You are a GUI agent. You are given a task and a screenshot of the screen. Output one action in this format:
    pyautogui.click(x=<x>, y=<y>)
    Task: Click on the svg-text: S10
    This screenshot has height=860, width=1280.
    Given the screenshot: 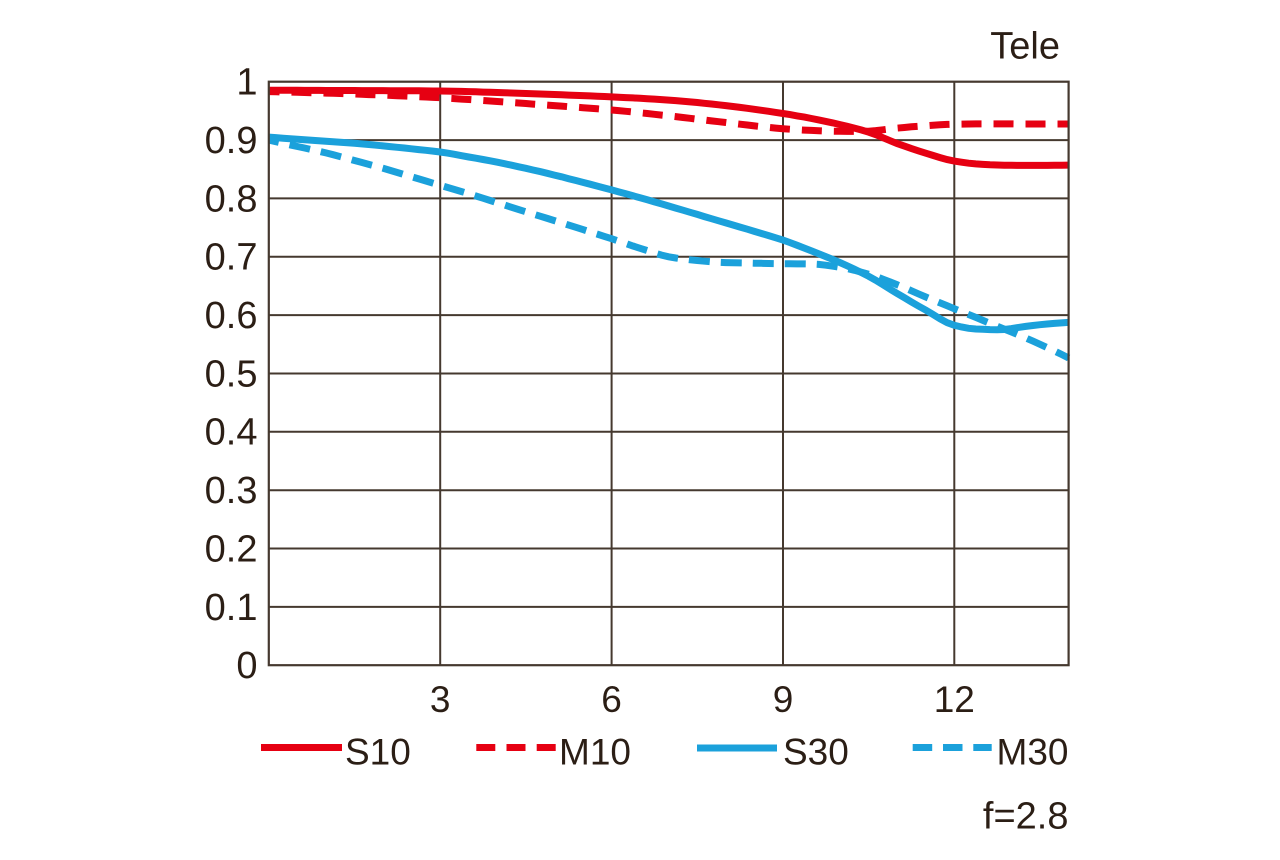 What is the action you would take?
    pyautogui.click(x=378, y=751)
    